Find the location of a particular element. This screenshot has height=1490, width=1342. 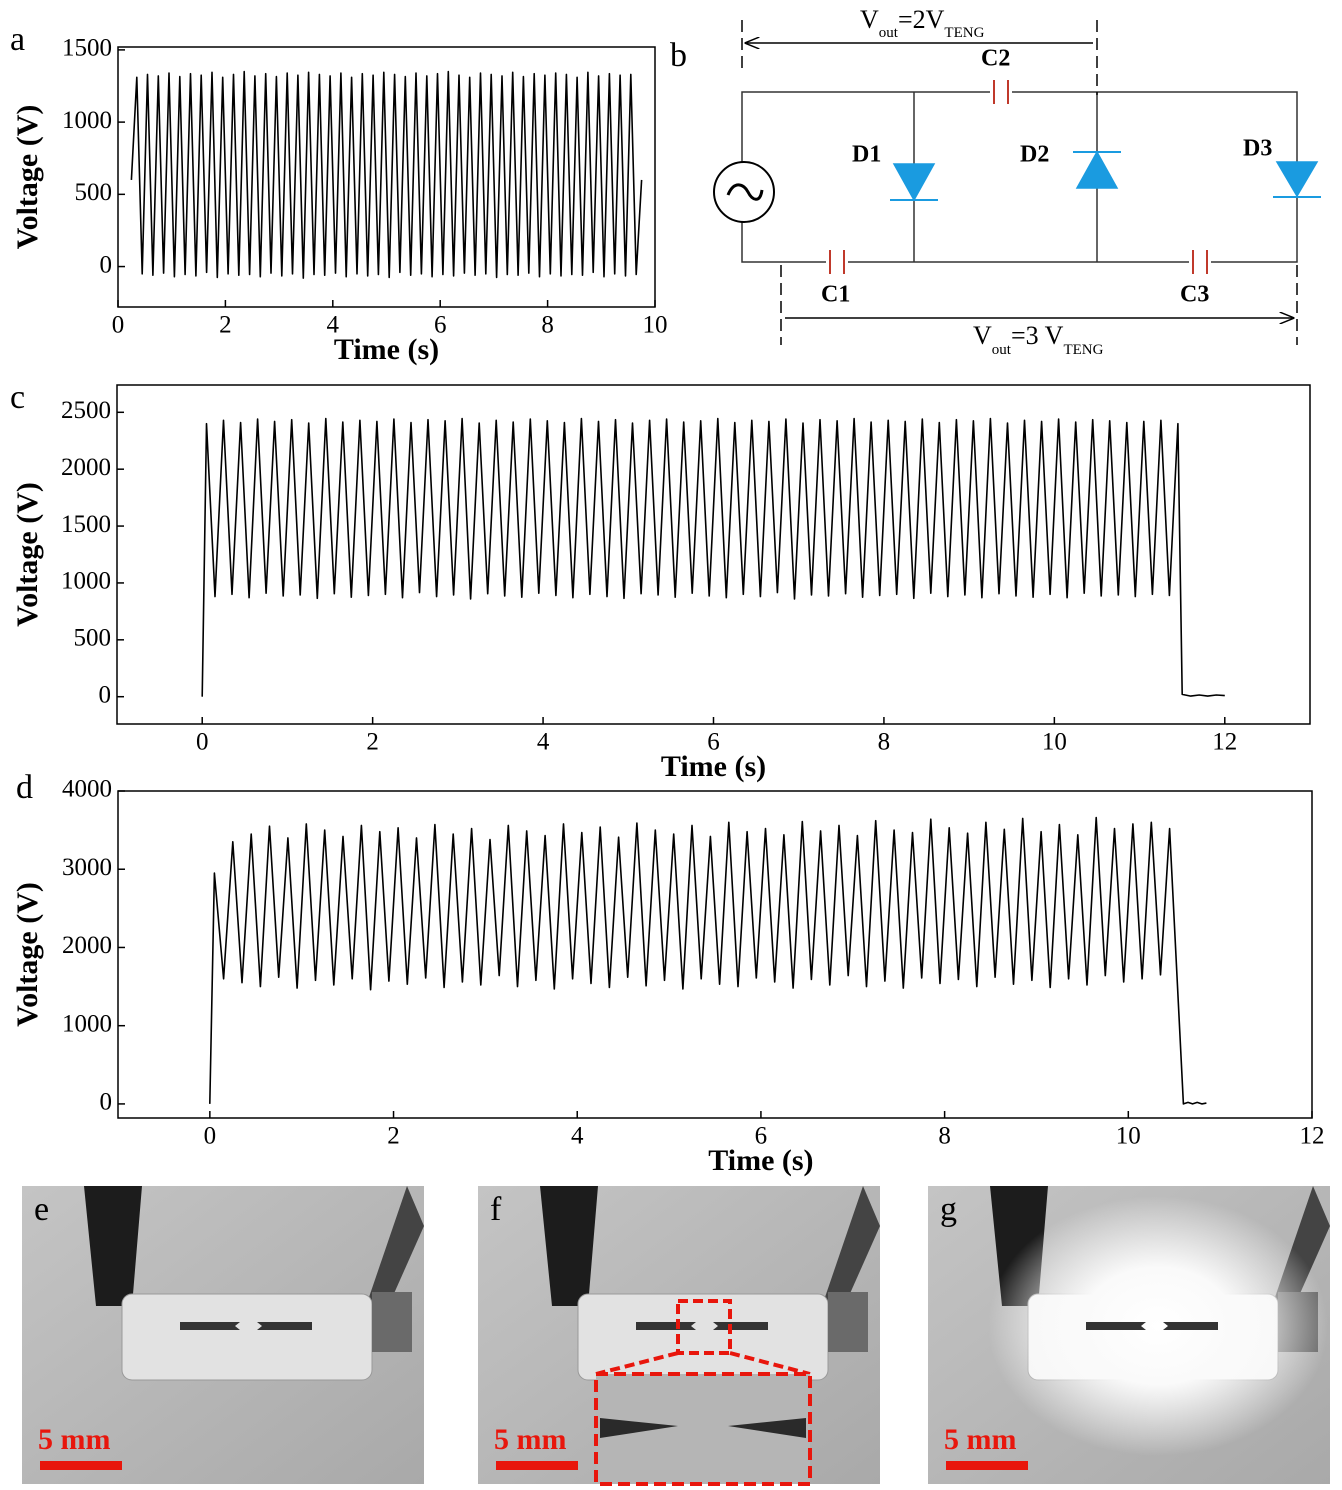

zoom-electrodes is located at coordinates (703, 1428).